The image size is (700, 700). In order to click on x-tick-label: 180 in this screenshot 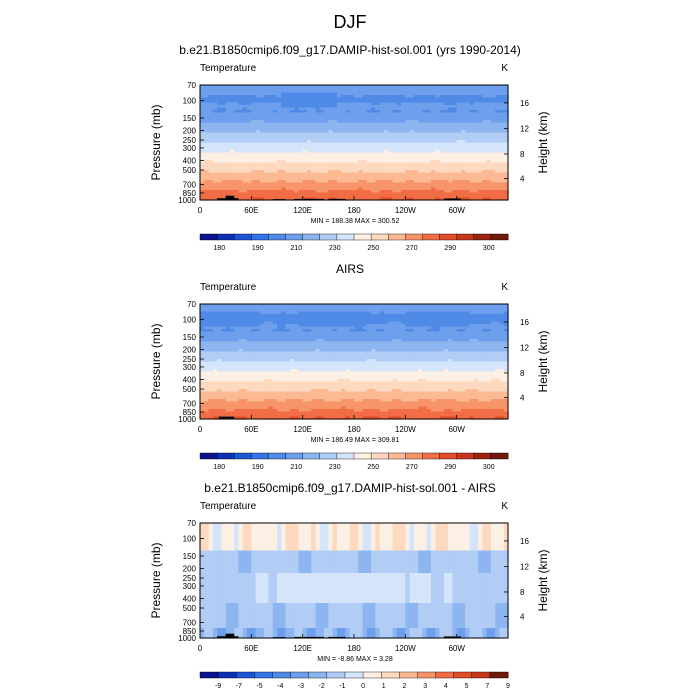, I will do `click(354, 210)`.